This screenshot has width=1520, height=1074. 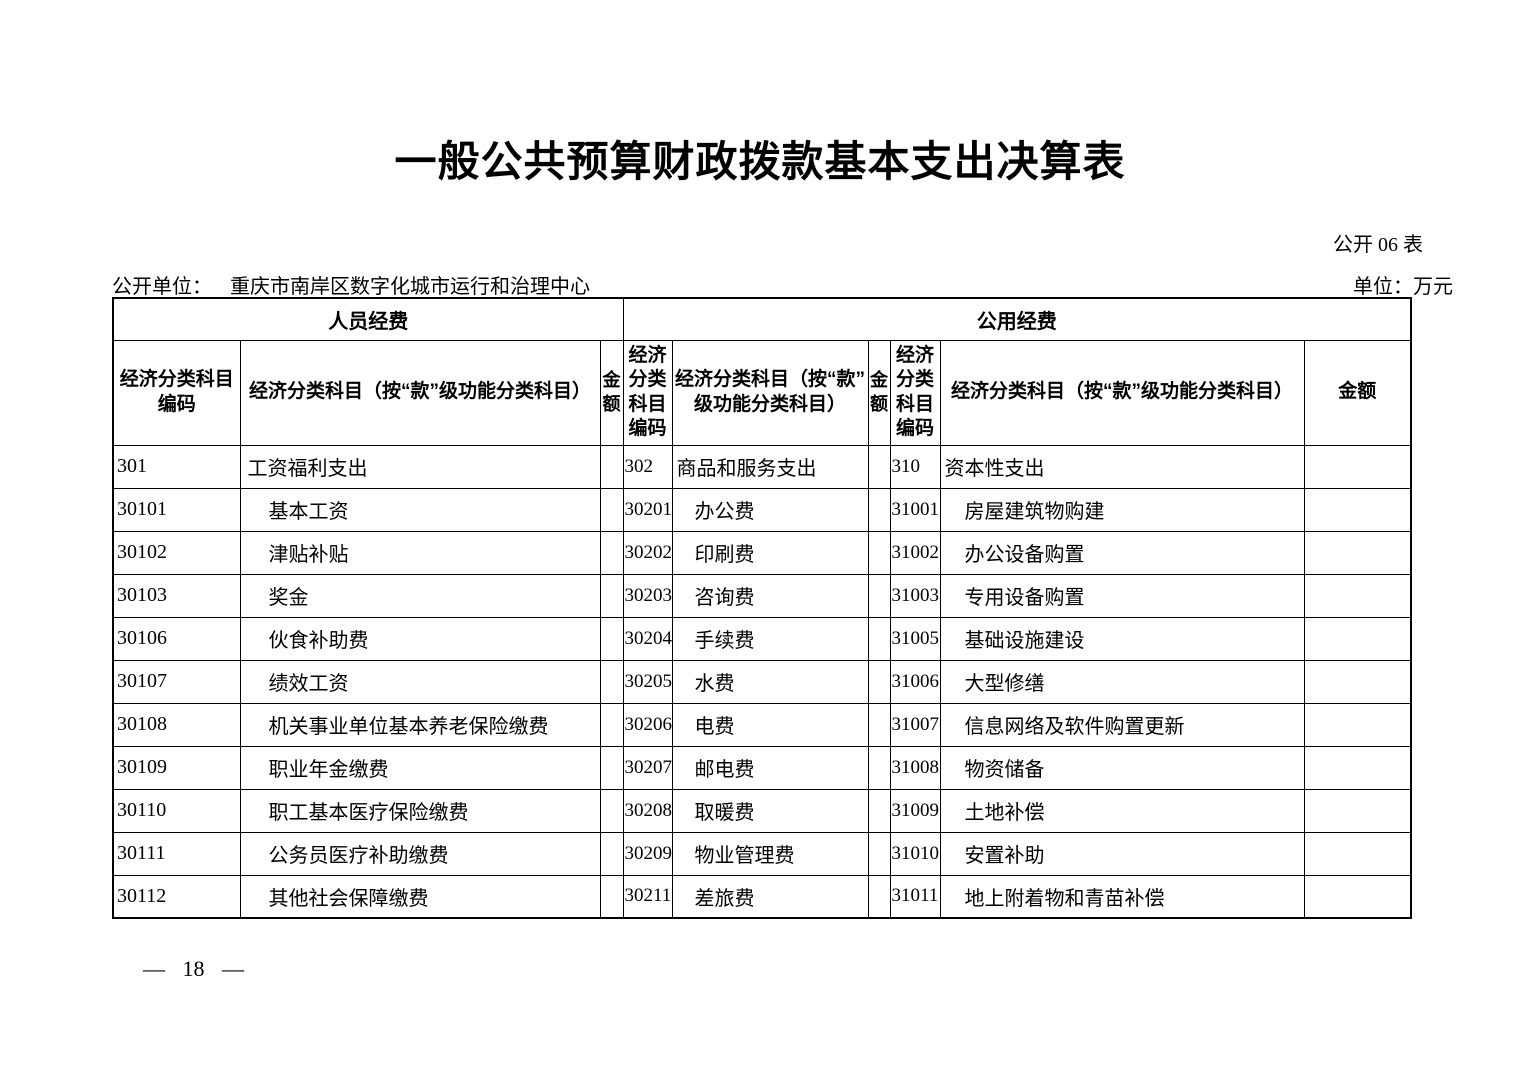 What do you see at coordinates (915, 638) in the screenshot?
I see `code-cell: 31005` at bounding box center [915, 638].